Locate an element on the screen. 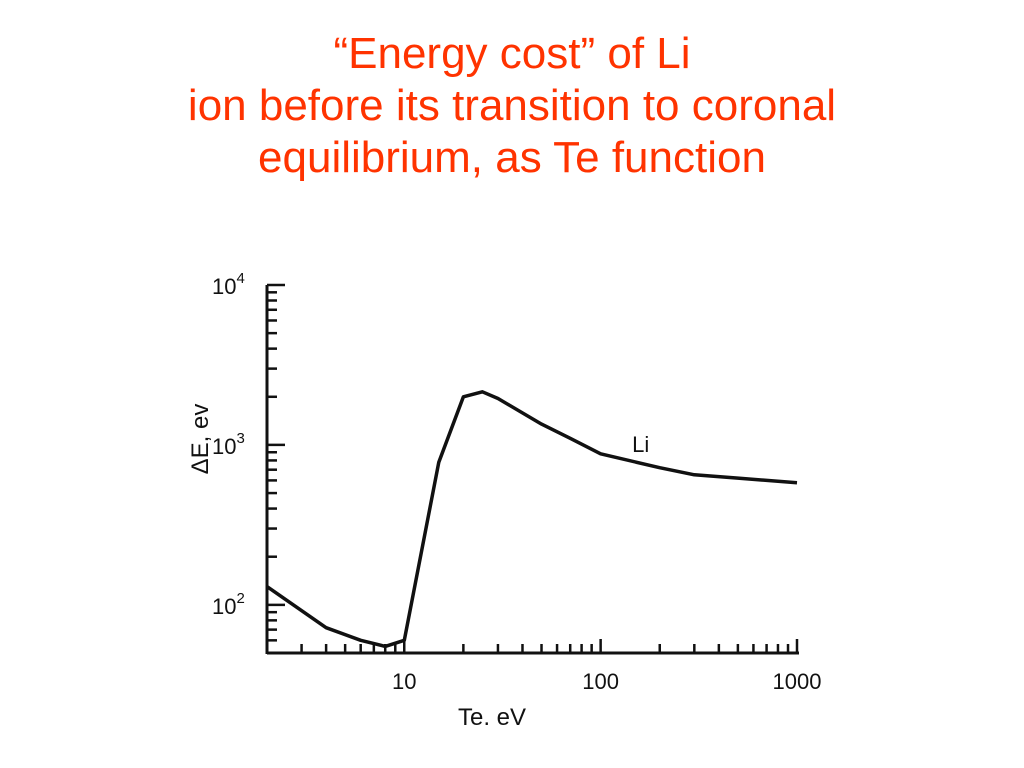 Image resolution: width=1024 pixels, height=768 pixels. y-tick-label: 10² is located at coordinates (228, 604).